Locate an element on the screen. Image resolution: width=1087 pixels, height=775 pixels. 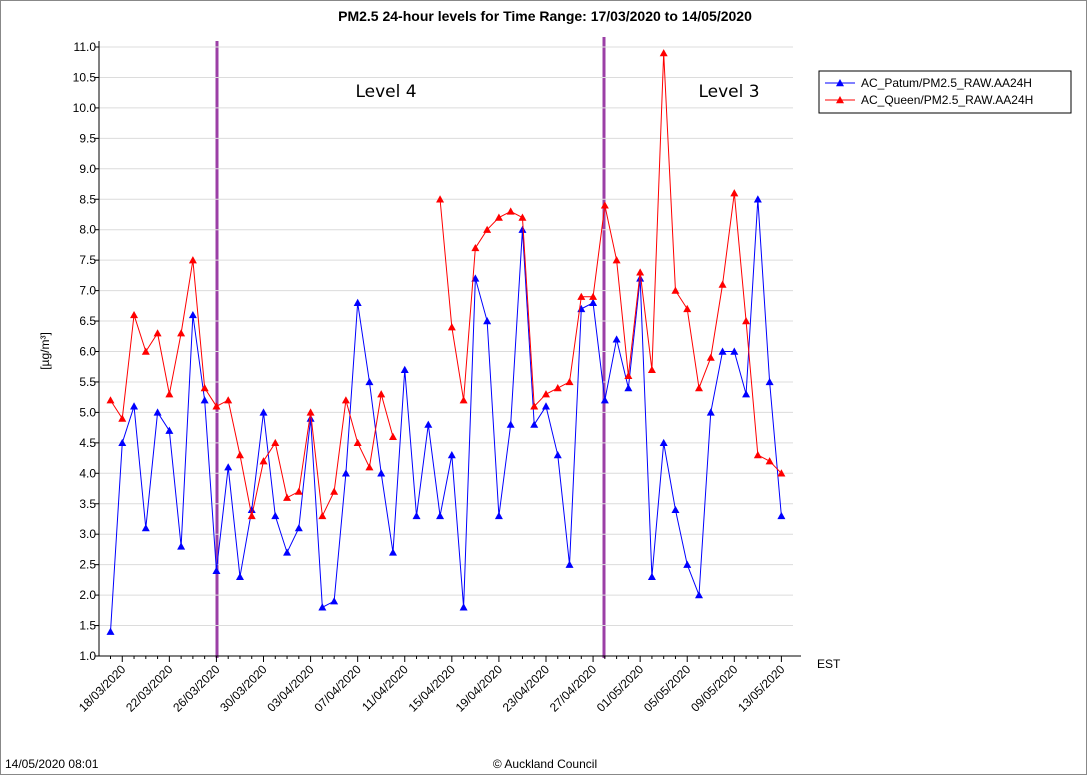
legend-label: AC_Queen/PM2.5_RAW.AA24H is located at coordinates (947, 100).